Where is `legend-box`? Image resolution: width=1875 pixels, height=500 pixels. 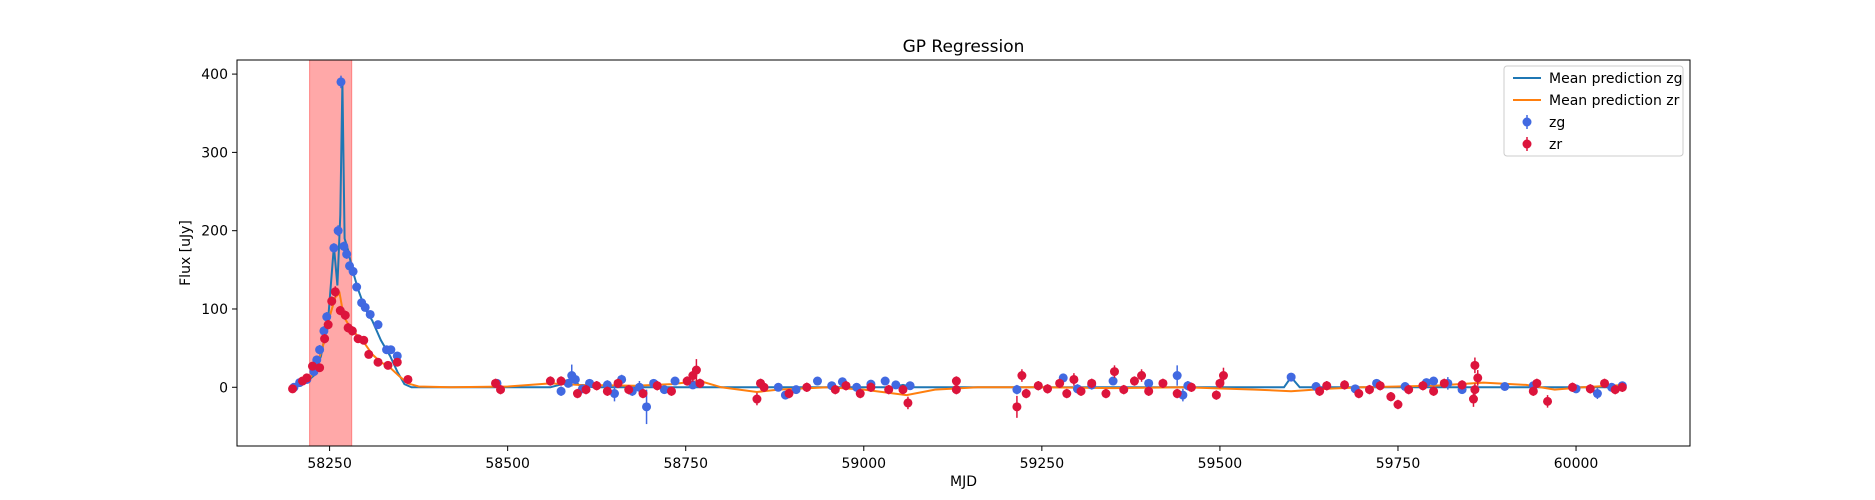
legend-box is located at coordinates (1593, 111).